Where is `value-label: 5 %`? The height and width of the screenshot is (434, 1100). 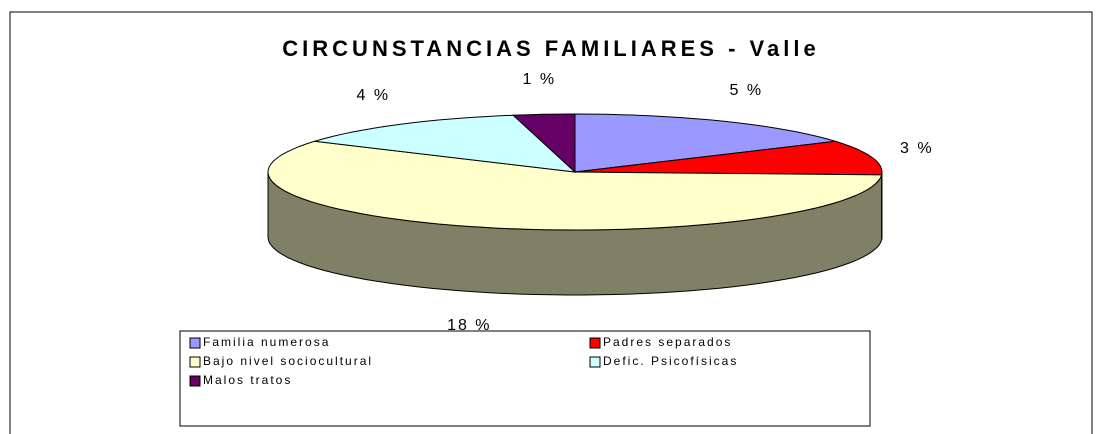 value-label: 5 % is located at coordinates (747, 90).